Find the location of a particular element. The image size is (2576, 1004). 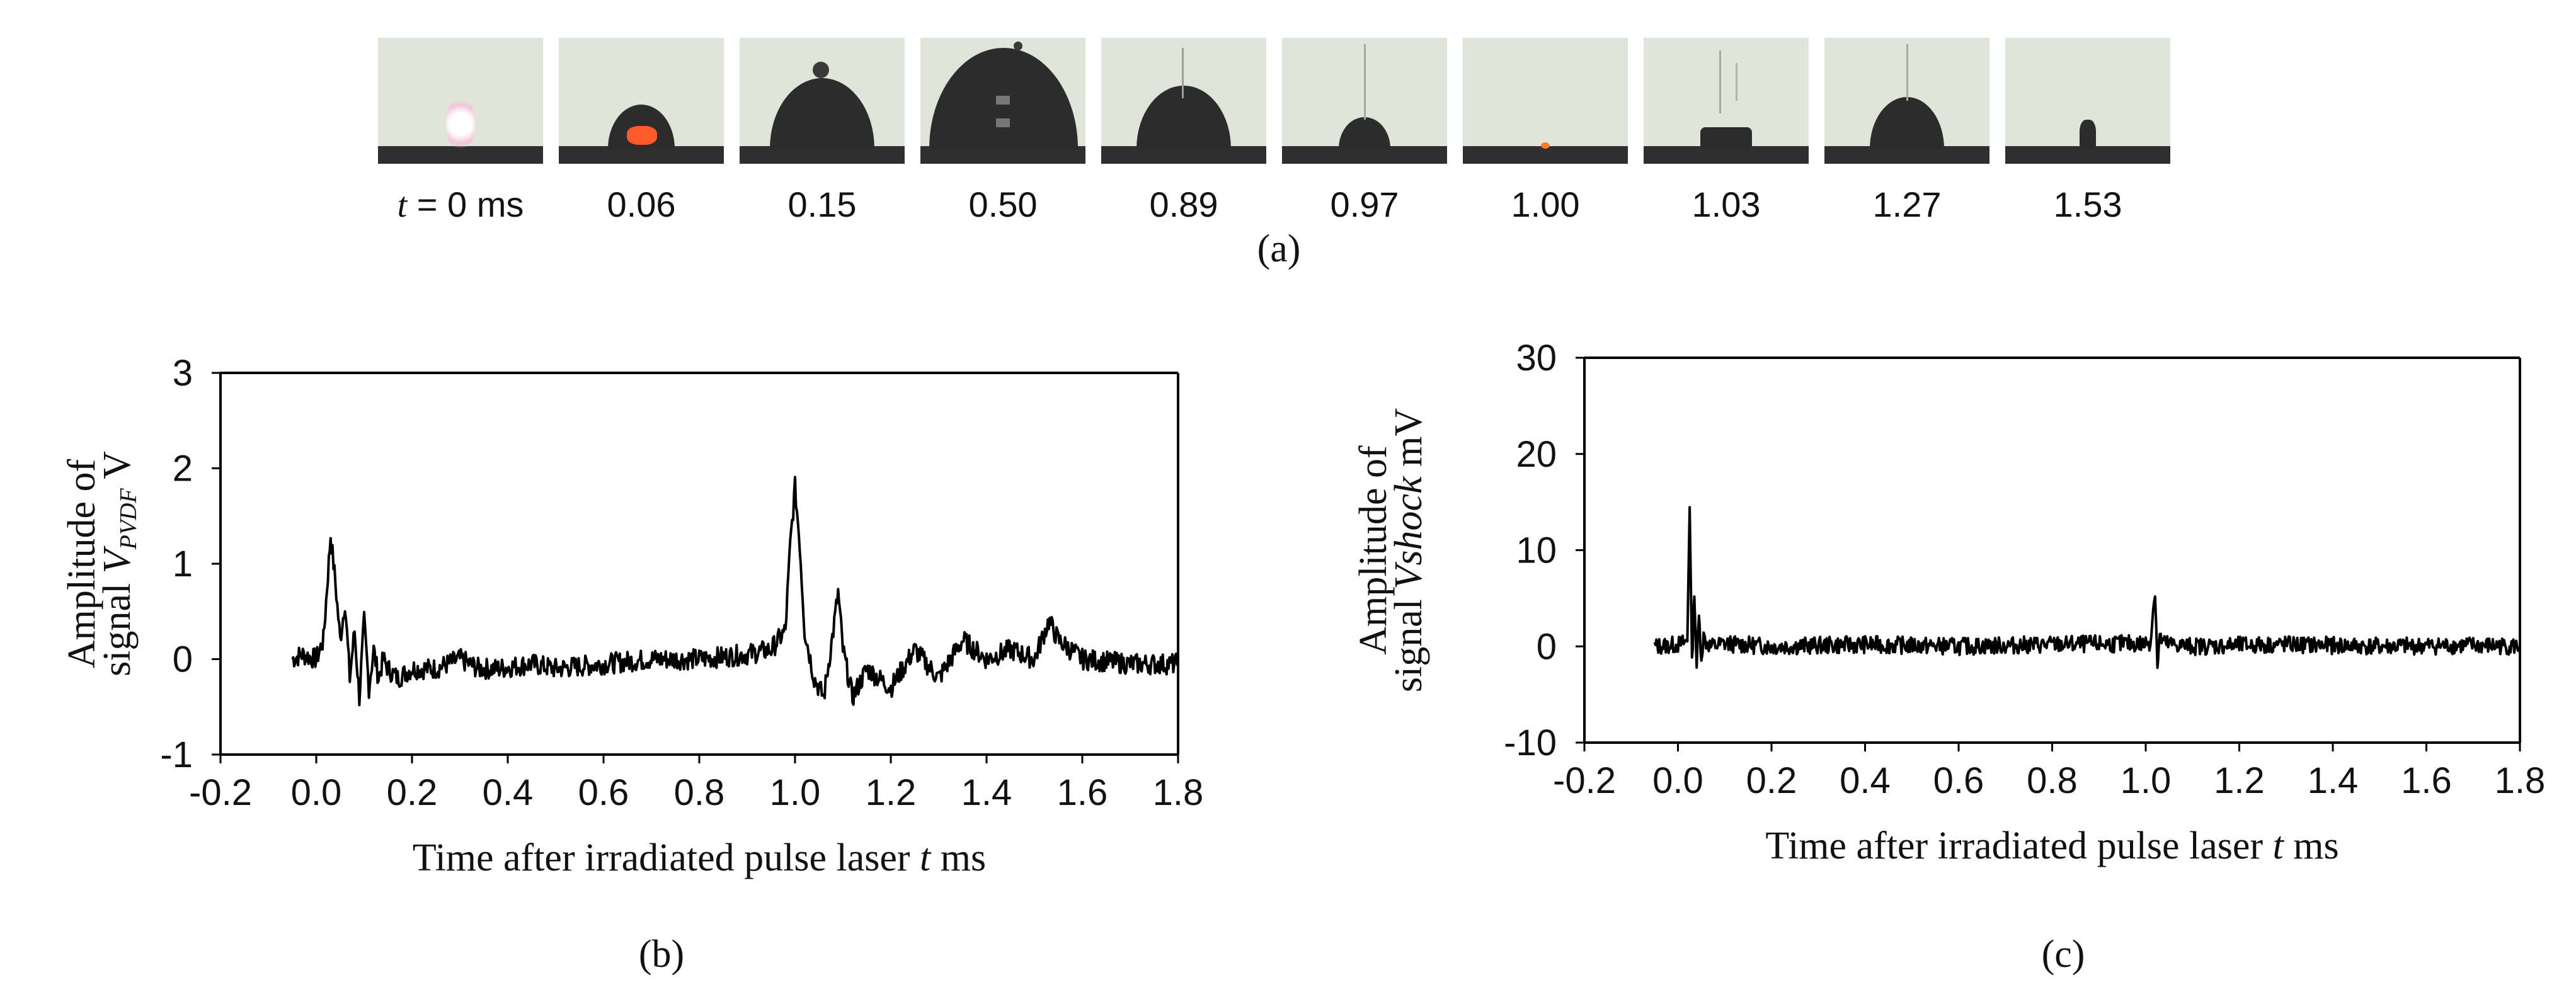

y-tick-label: 1 is located at coordinates (183, 564).